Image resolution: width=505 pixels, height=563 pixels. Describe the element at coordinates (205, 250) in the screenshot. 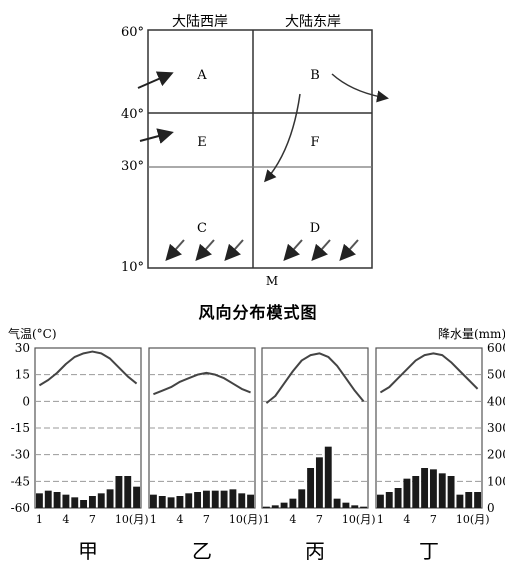

I see `wind-arrow-c2` at that location.